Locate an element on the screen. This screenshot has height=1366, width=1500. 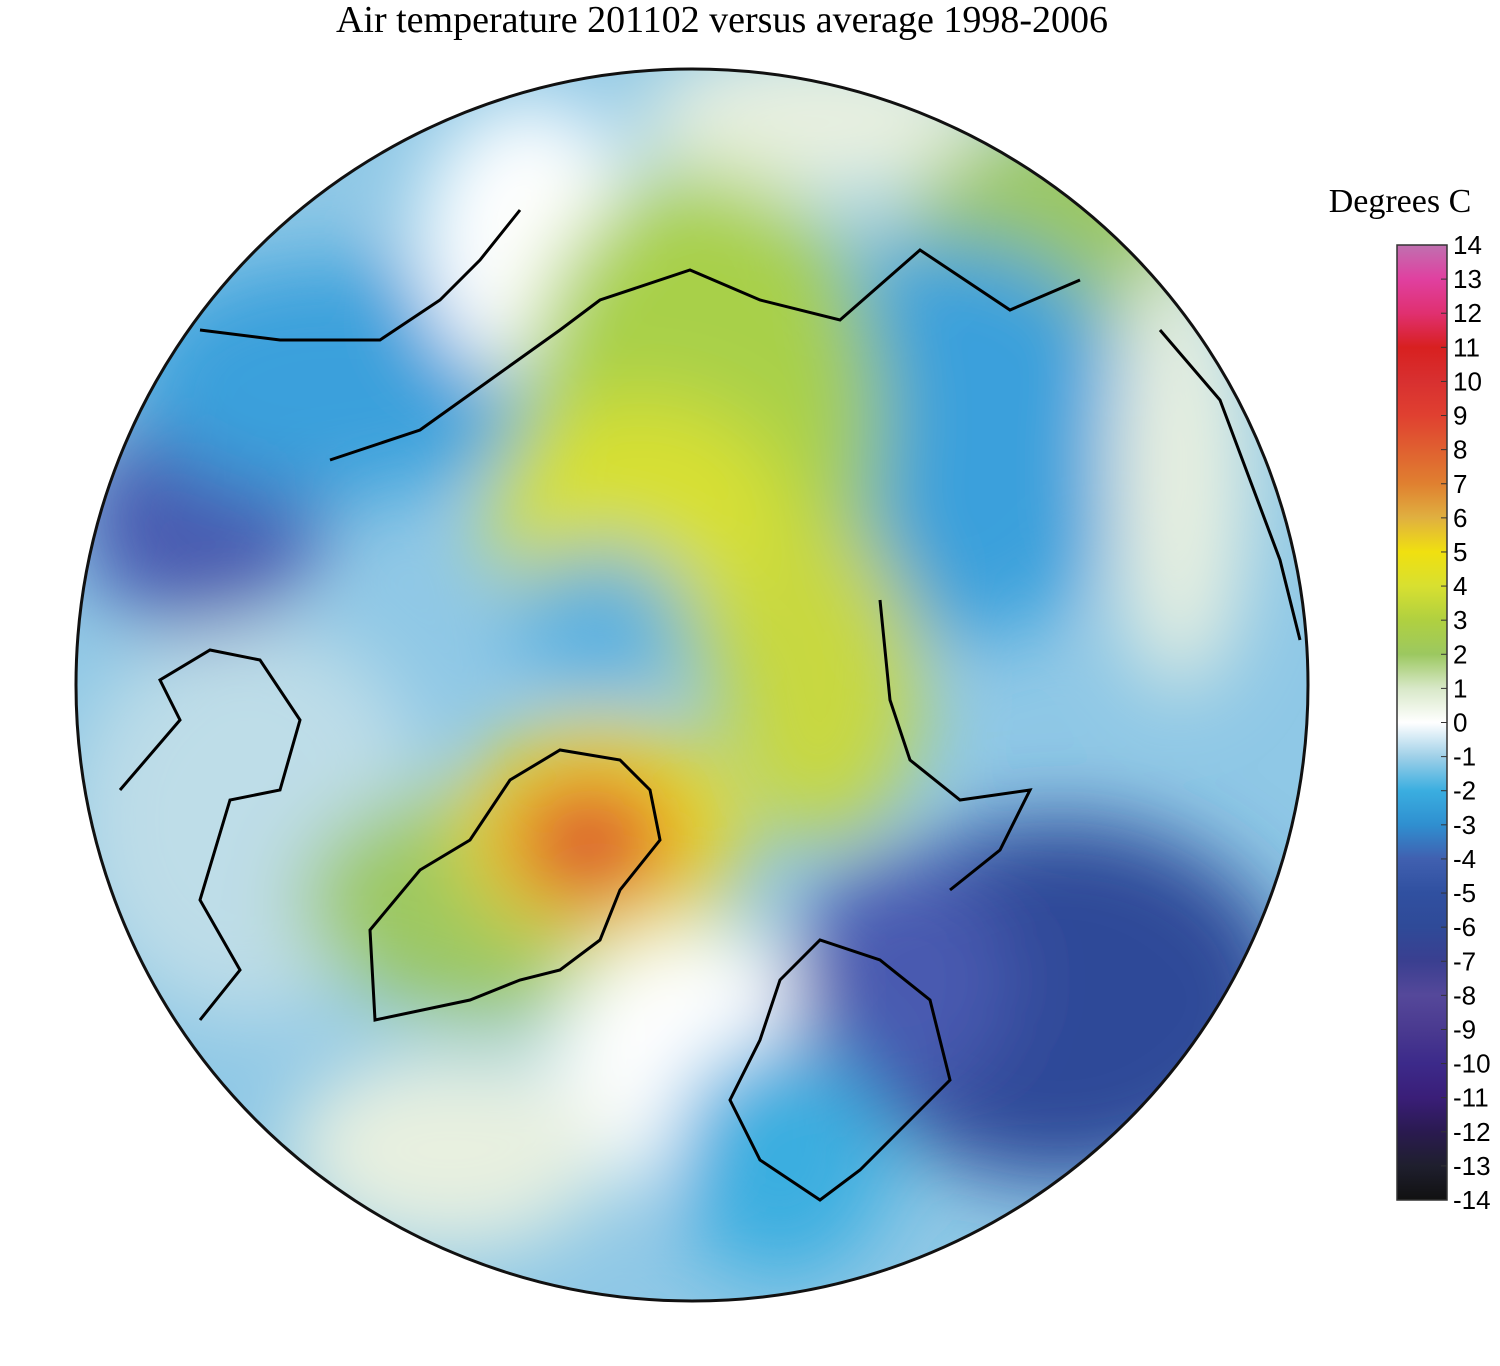
colorbar-tick-label: -2 is located at coordinates (1464, 791).